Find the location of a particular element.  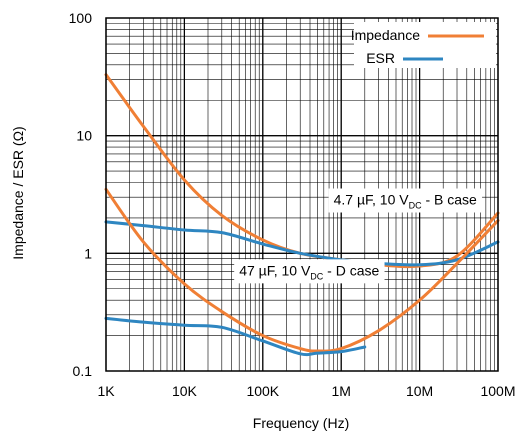

legend-label-impedance: Impedance is located at coordinates (385, 35).